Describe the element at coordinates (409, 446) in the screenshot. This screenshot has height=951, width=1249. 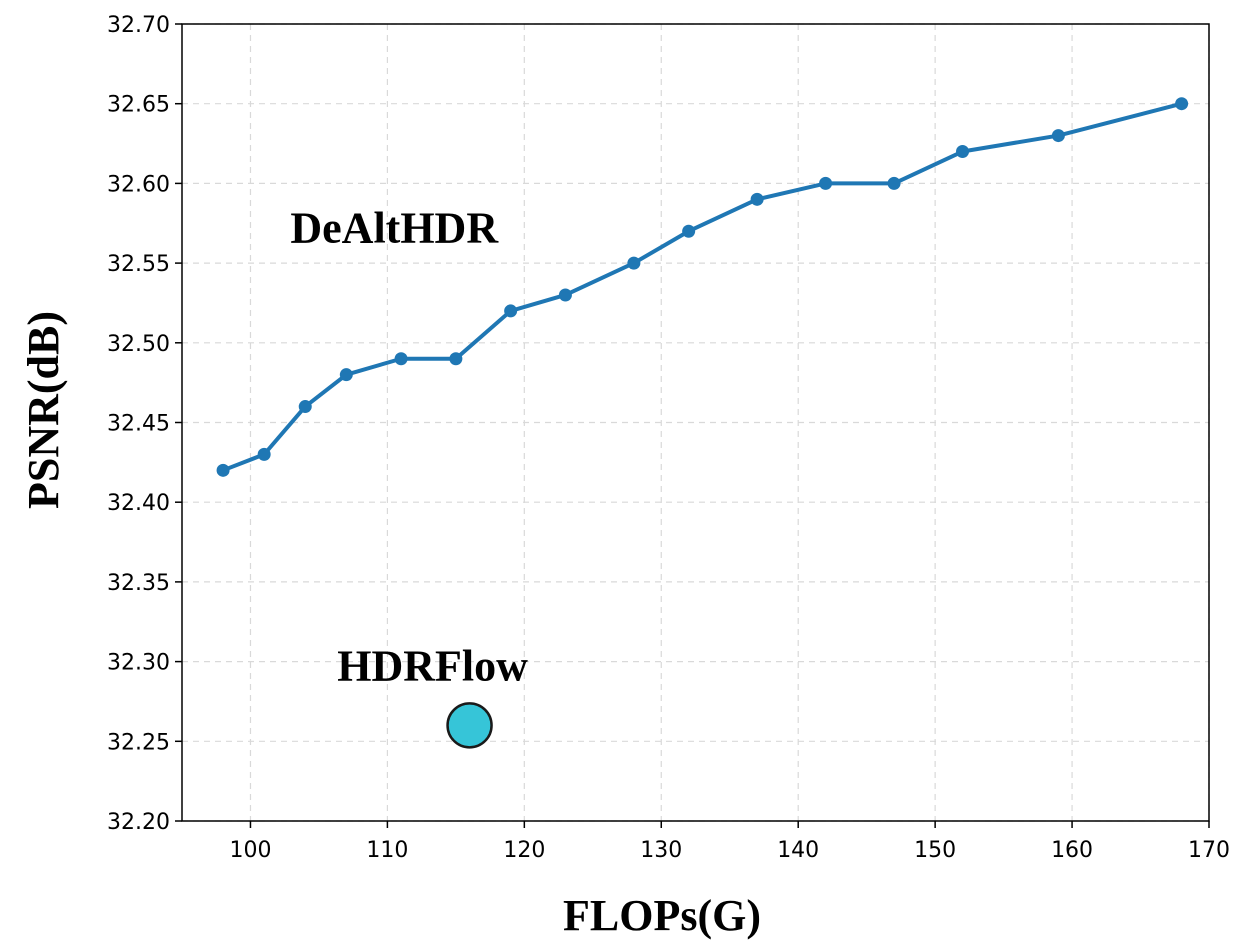
I see `annotation-layer: DeAltHDR HDRFlow` at that location.